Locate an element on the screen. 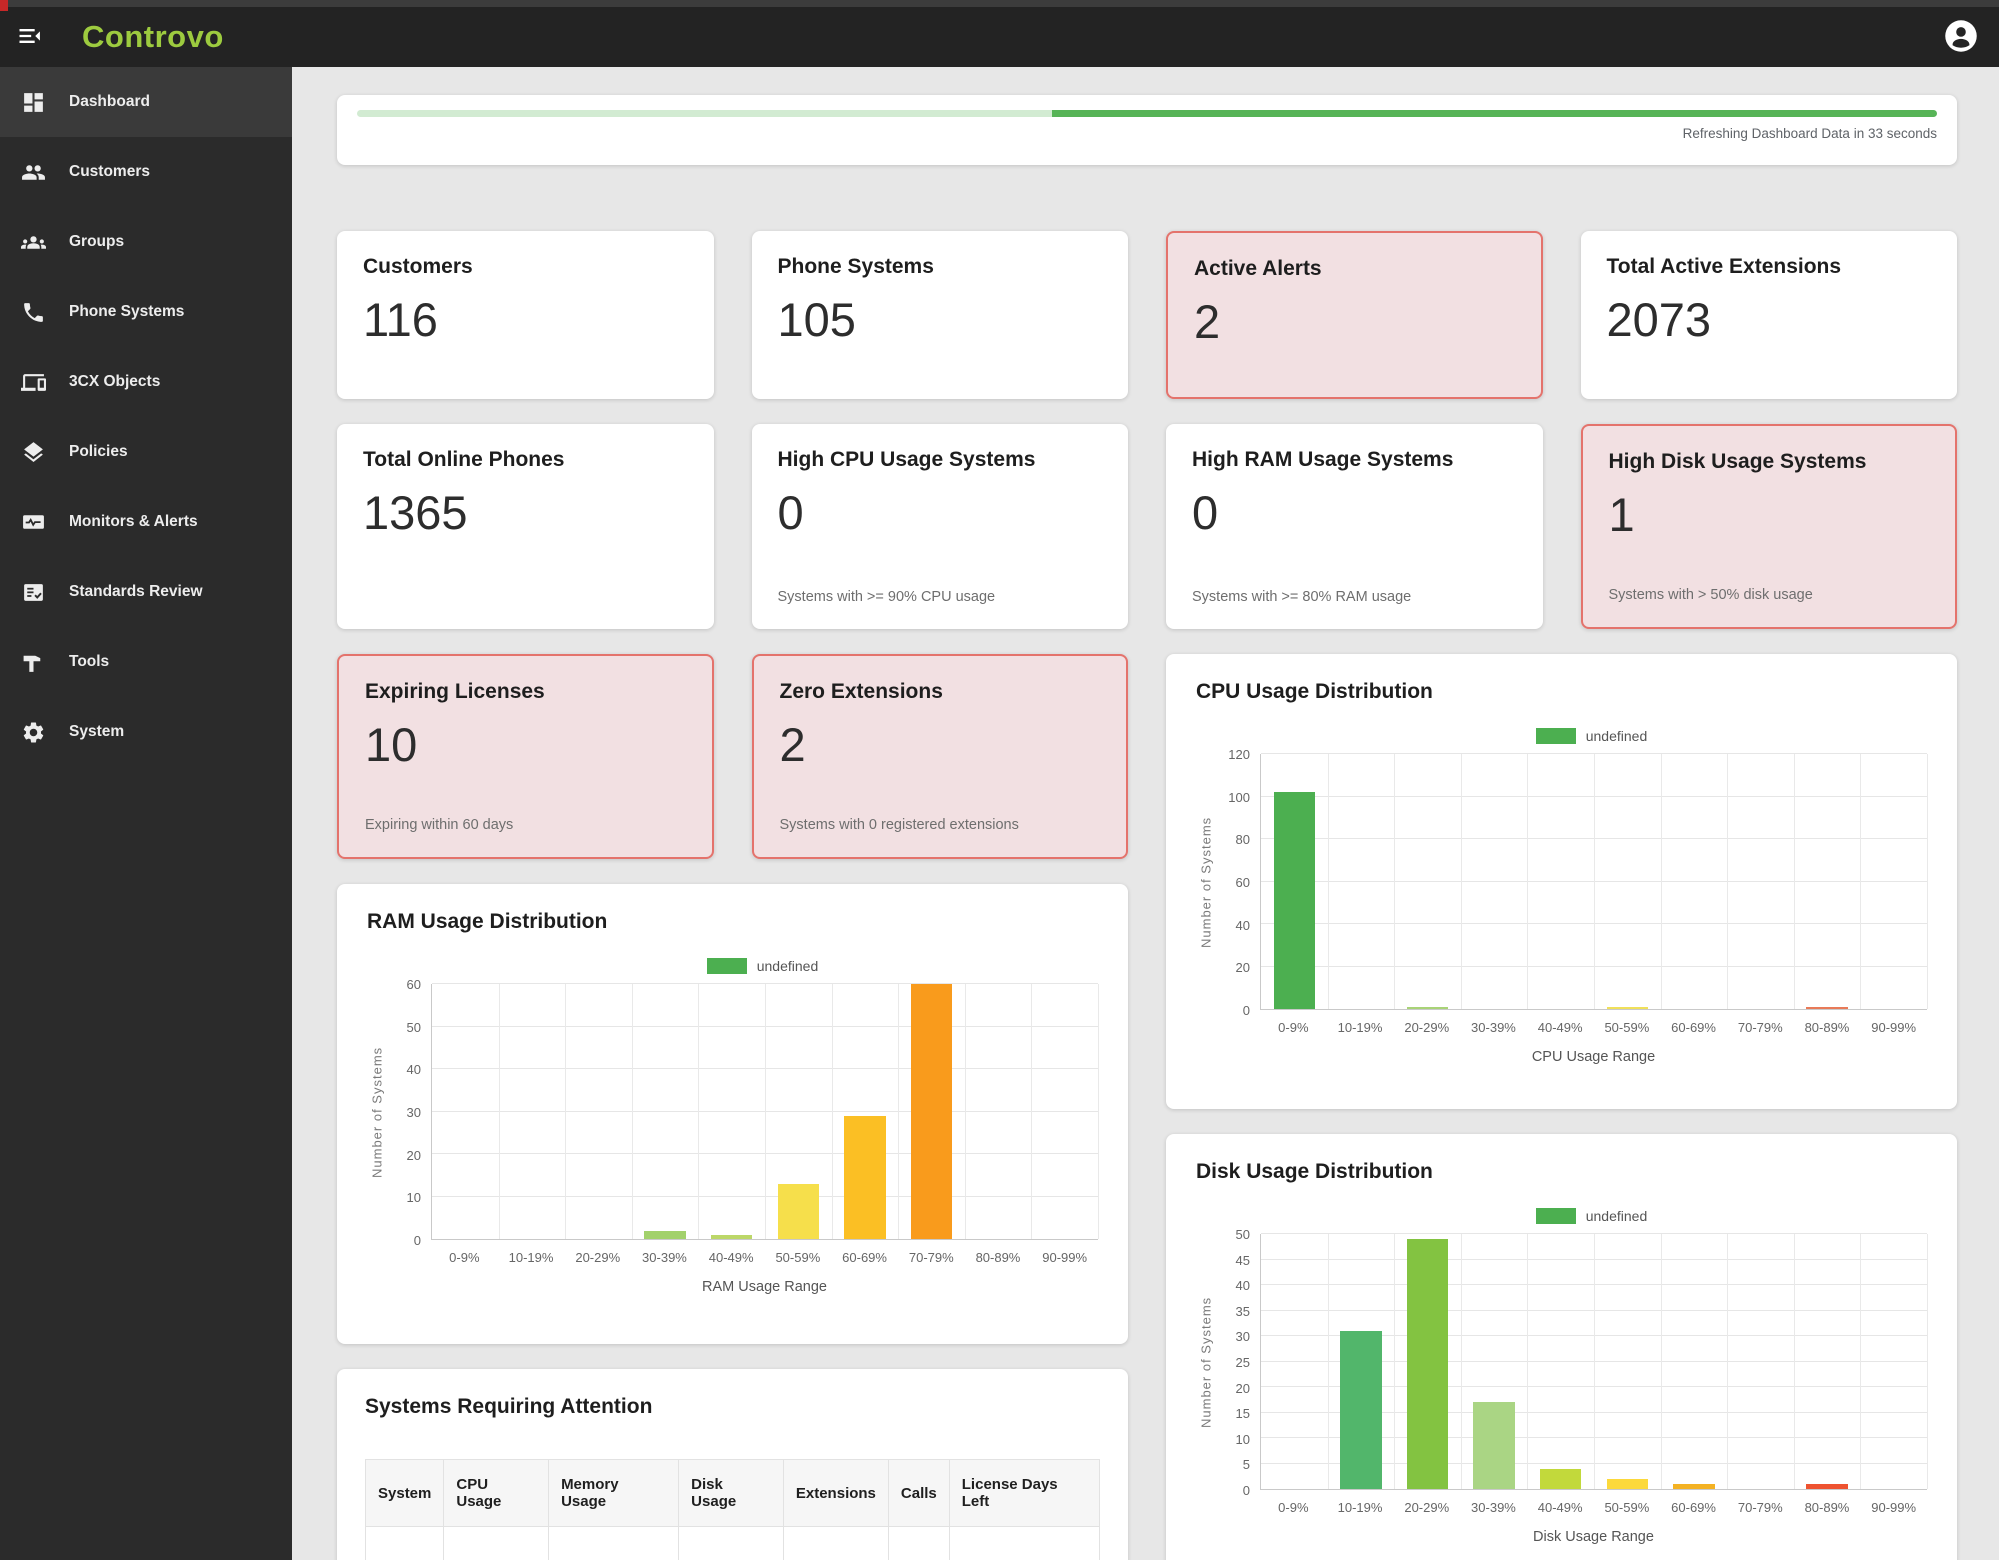 The height and width of the screenshot is (1560, 1999). x-tick-label: 70-79% is located at coordinates (931, 1257).